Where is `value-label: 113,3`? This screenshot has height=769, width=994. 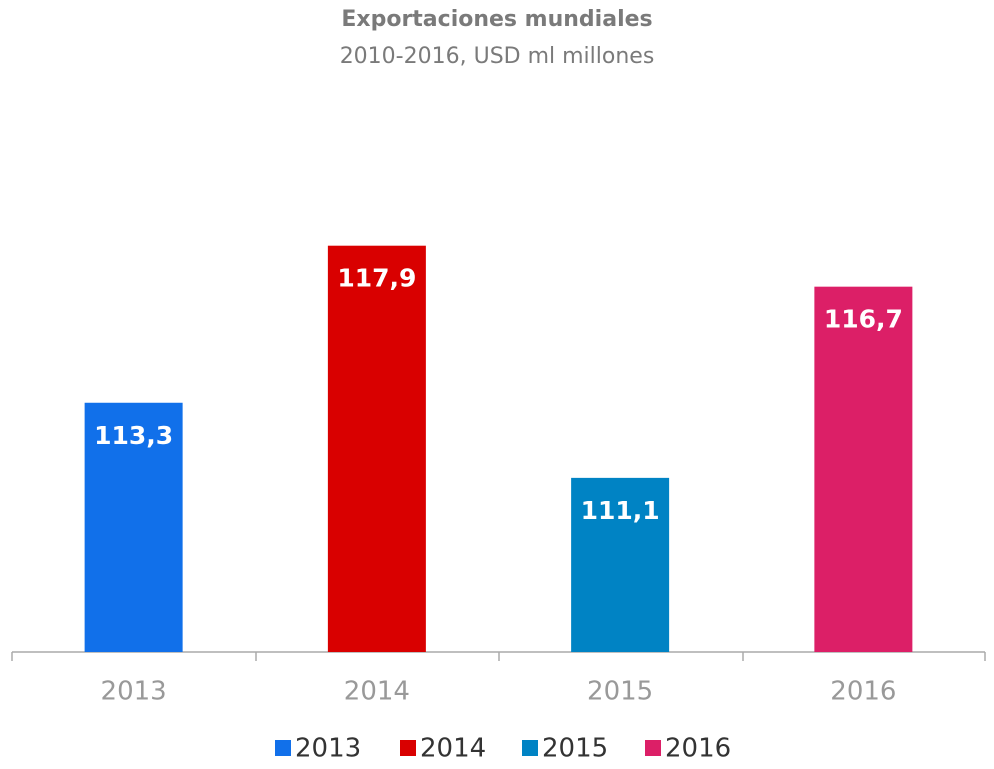 value-label: 113,3 is located at coordinates (133, 435).